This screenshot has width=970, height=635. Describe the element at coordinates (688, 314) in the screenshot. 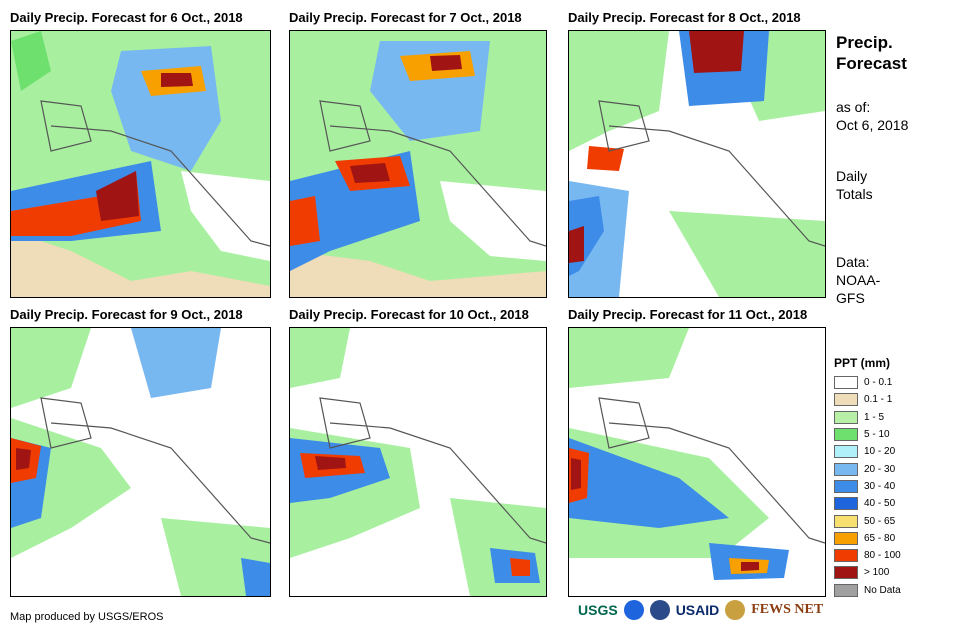

I see `panel-title-11oct: Daily Precip. Forecast for 11 Oct., 2018` at that location.